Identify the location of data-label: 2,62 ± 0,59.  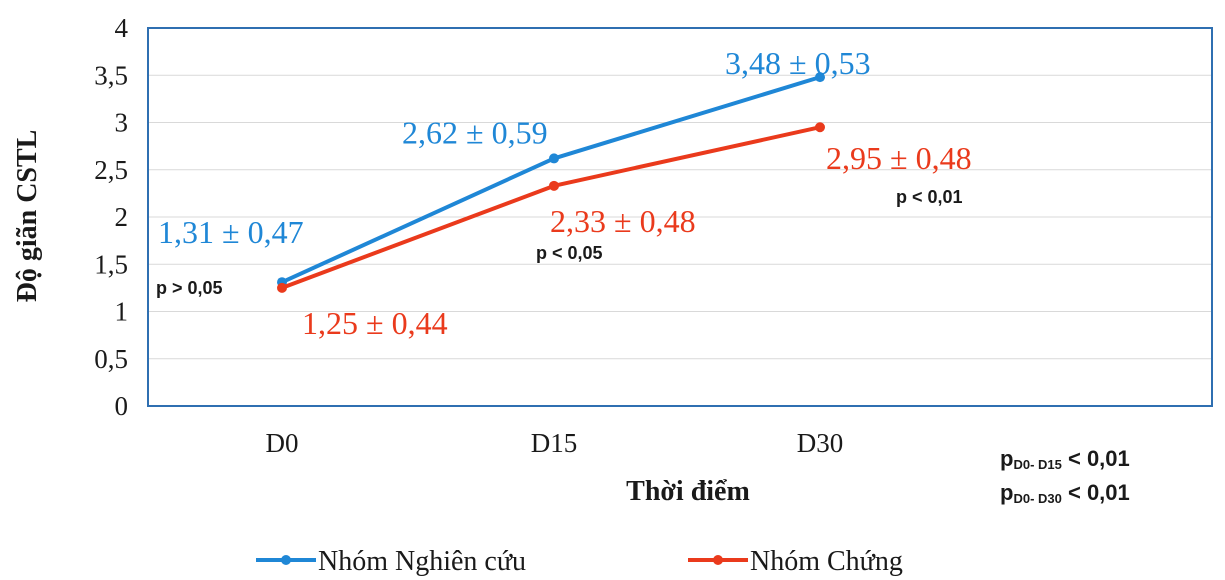
(475, 132).